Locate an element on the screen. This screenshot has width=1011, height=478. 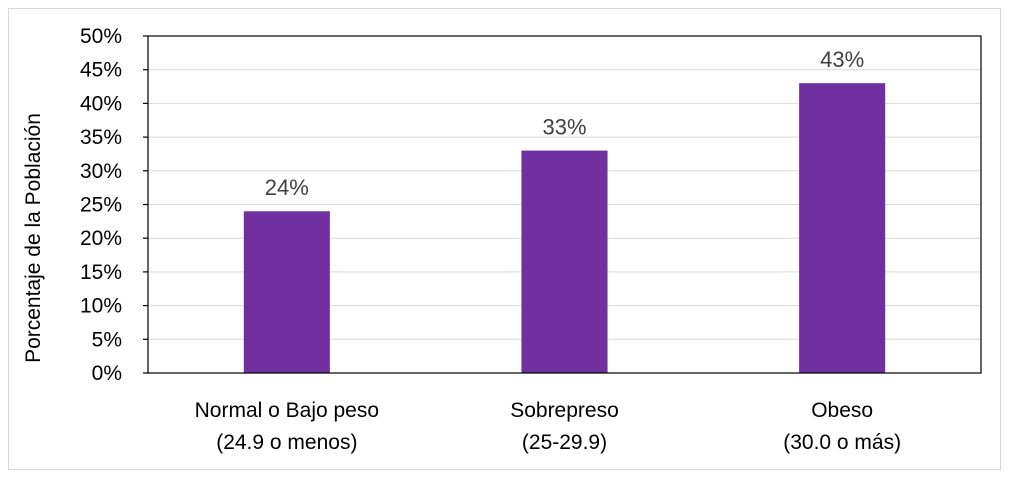
y-tick-label: 50% is located at coordinates (101, 36).